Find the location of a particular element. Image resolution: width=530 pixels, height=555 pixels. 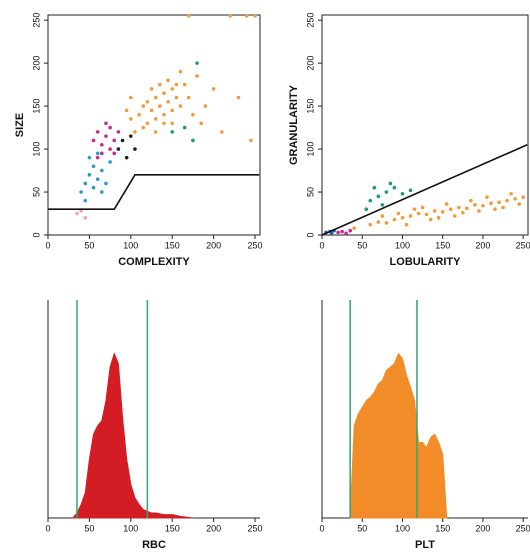

histogram-area is located at coordinates (398, 435).